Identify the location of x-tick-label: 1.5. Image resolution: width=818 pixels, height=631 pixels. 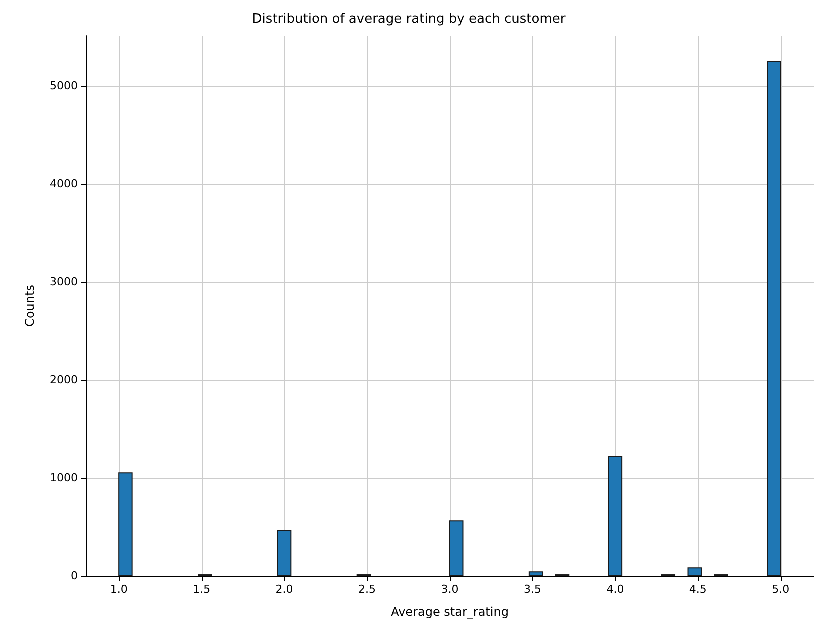
(202, 589).